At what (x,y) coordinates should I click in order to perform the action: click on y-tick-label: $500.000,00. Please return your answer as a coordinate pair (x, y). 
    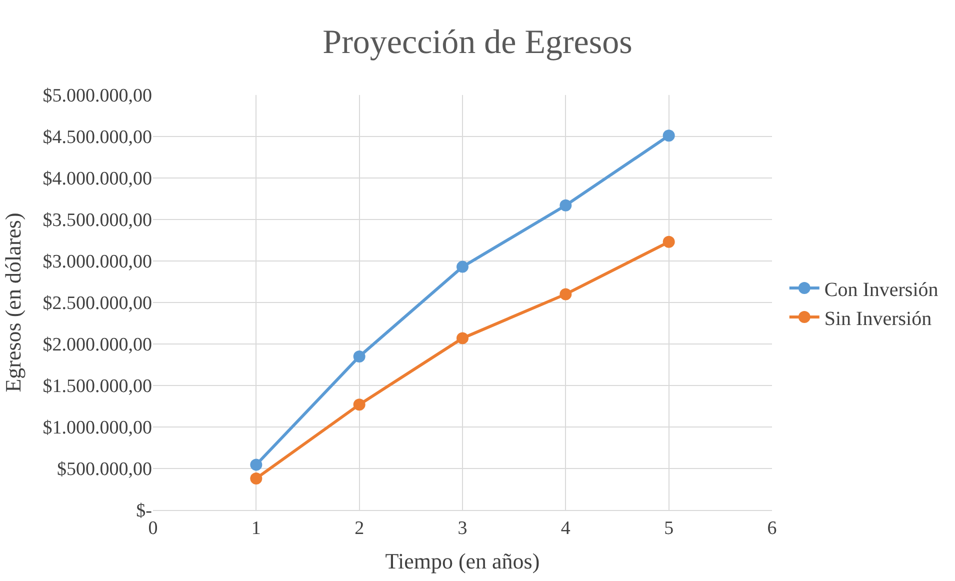
    Looking at the image, I should click on (104, 469).